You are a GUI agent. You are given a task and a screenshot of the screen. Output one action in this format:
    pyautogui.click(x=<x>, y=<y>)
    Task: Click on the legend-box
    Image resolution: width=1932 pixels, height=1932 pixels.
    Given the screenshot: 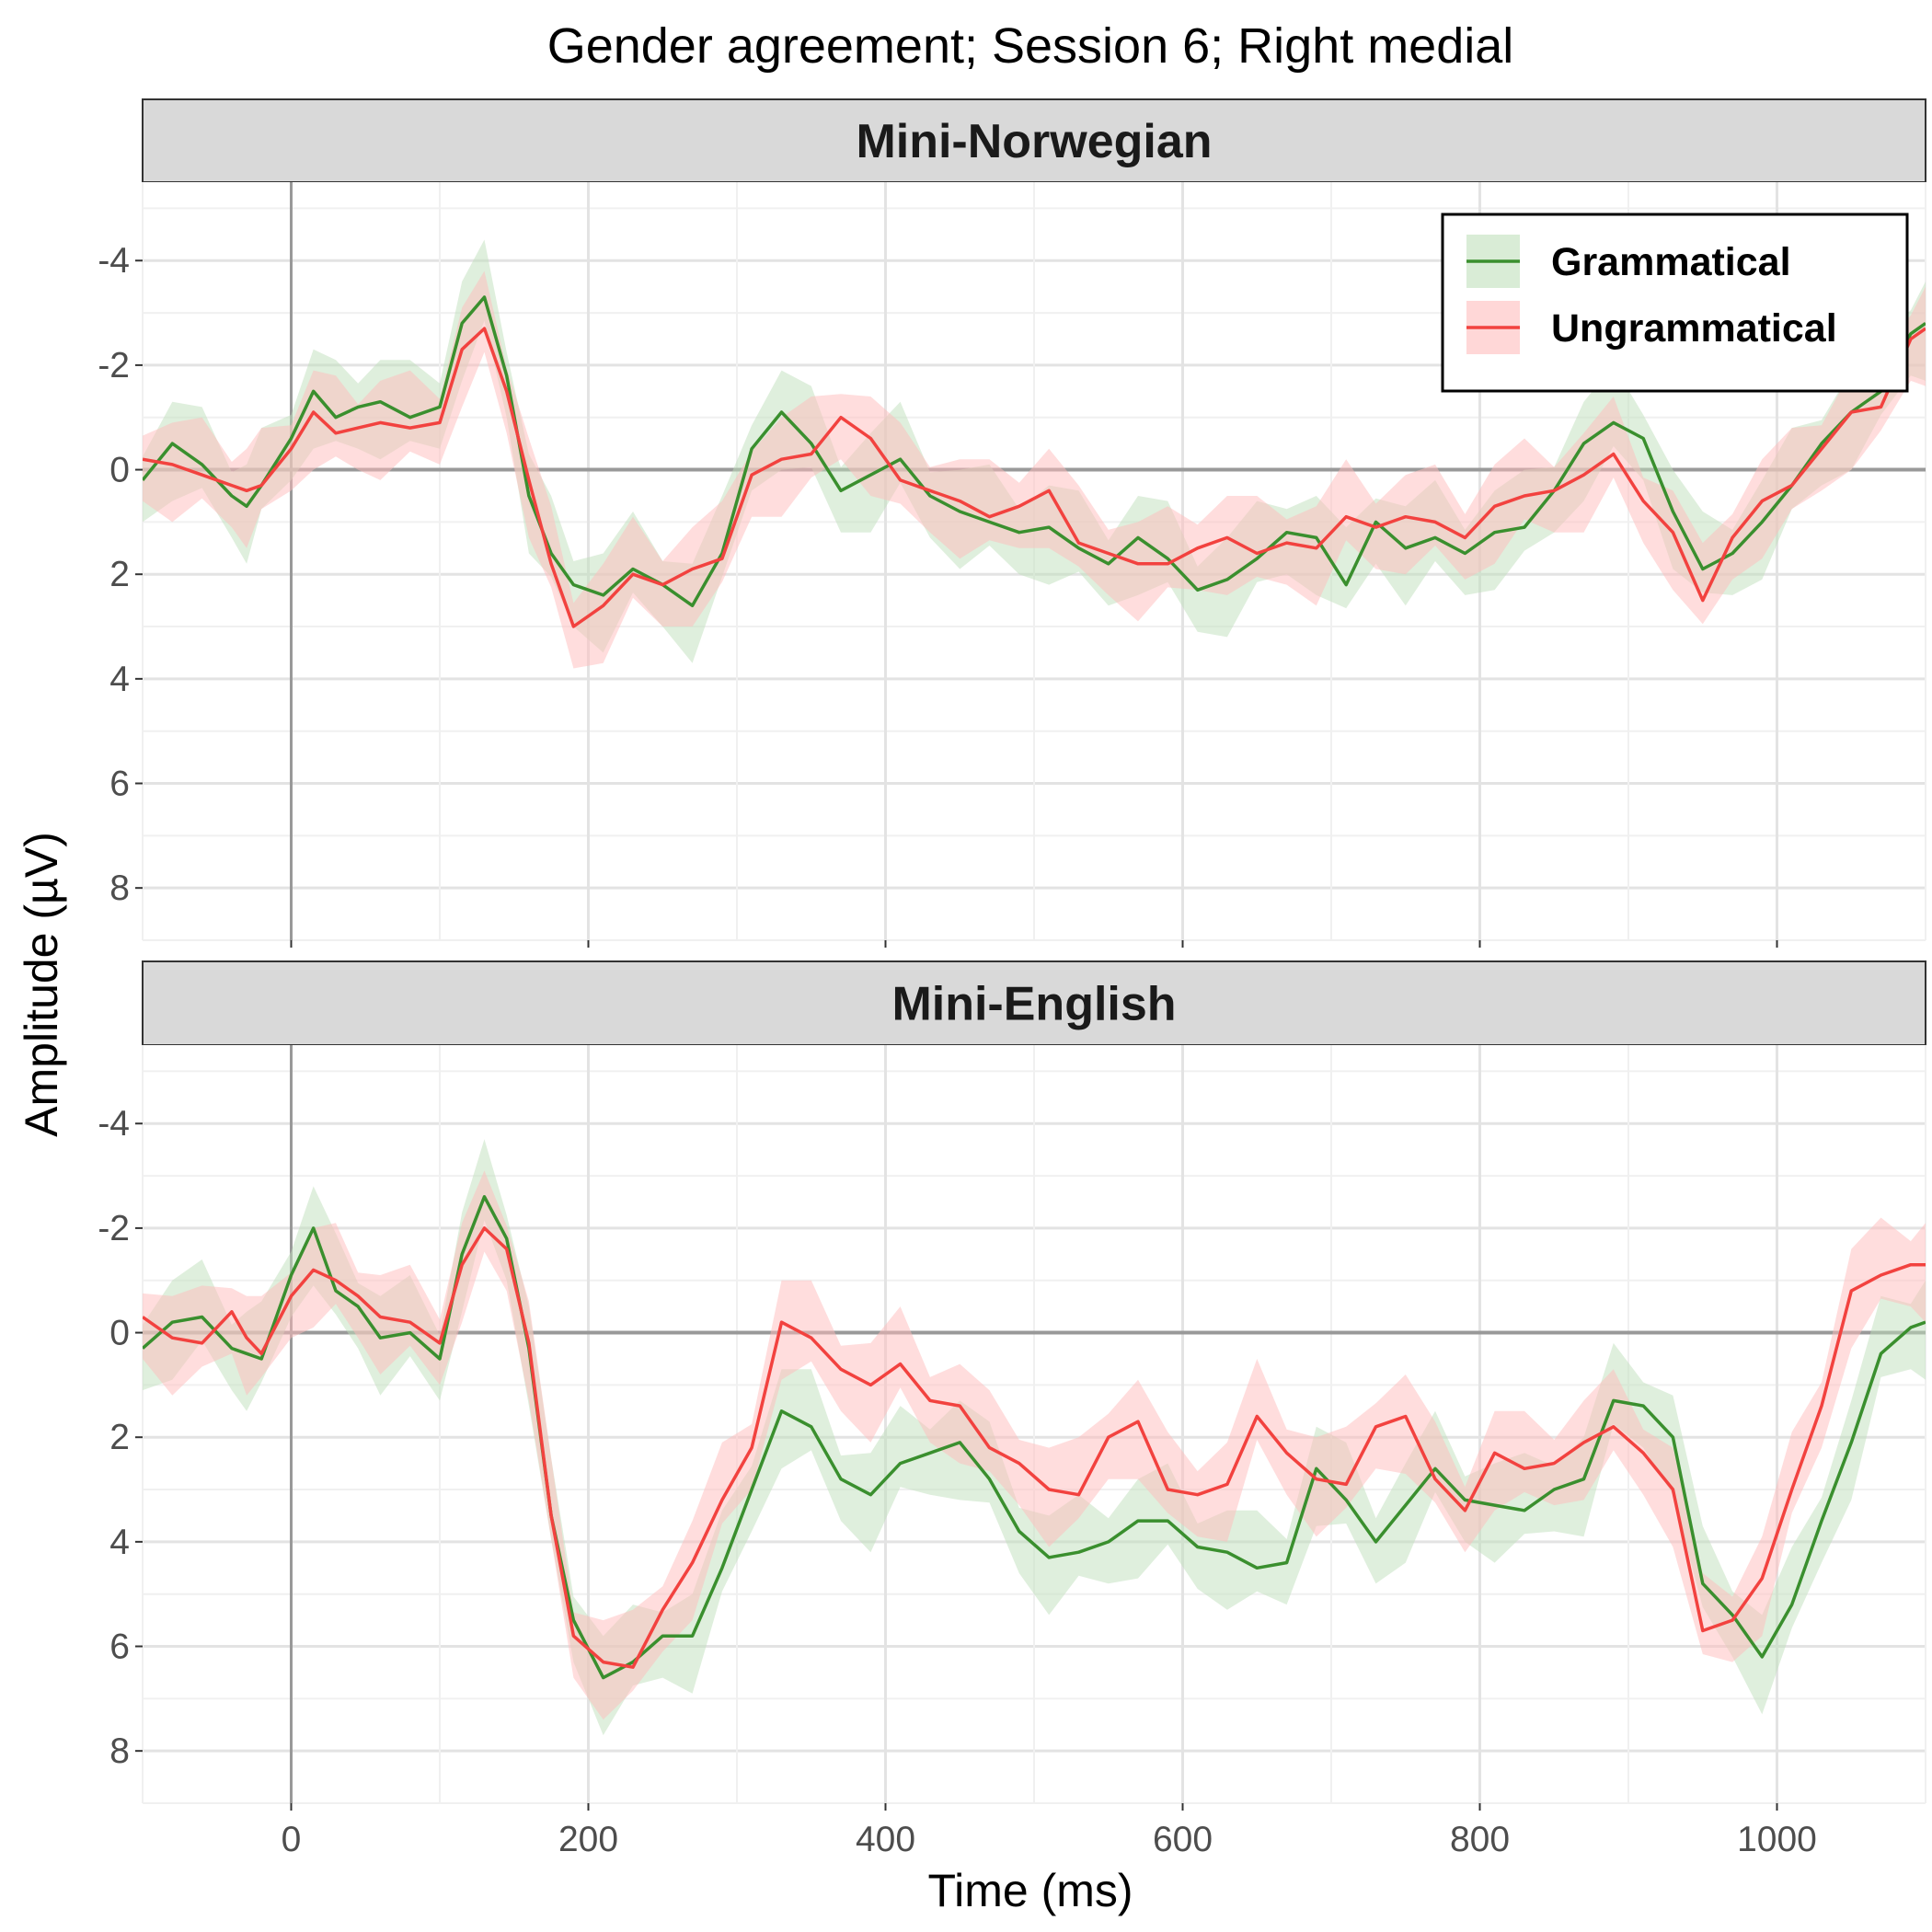 What is the action you would take?
    pyautogui.click(x=1675, y=303)
    